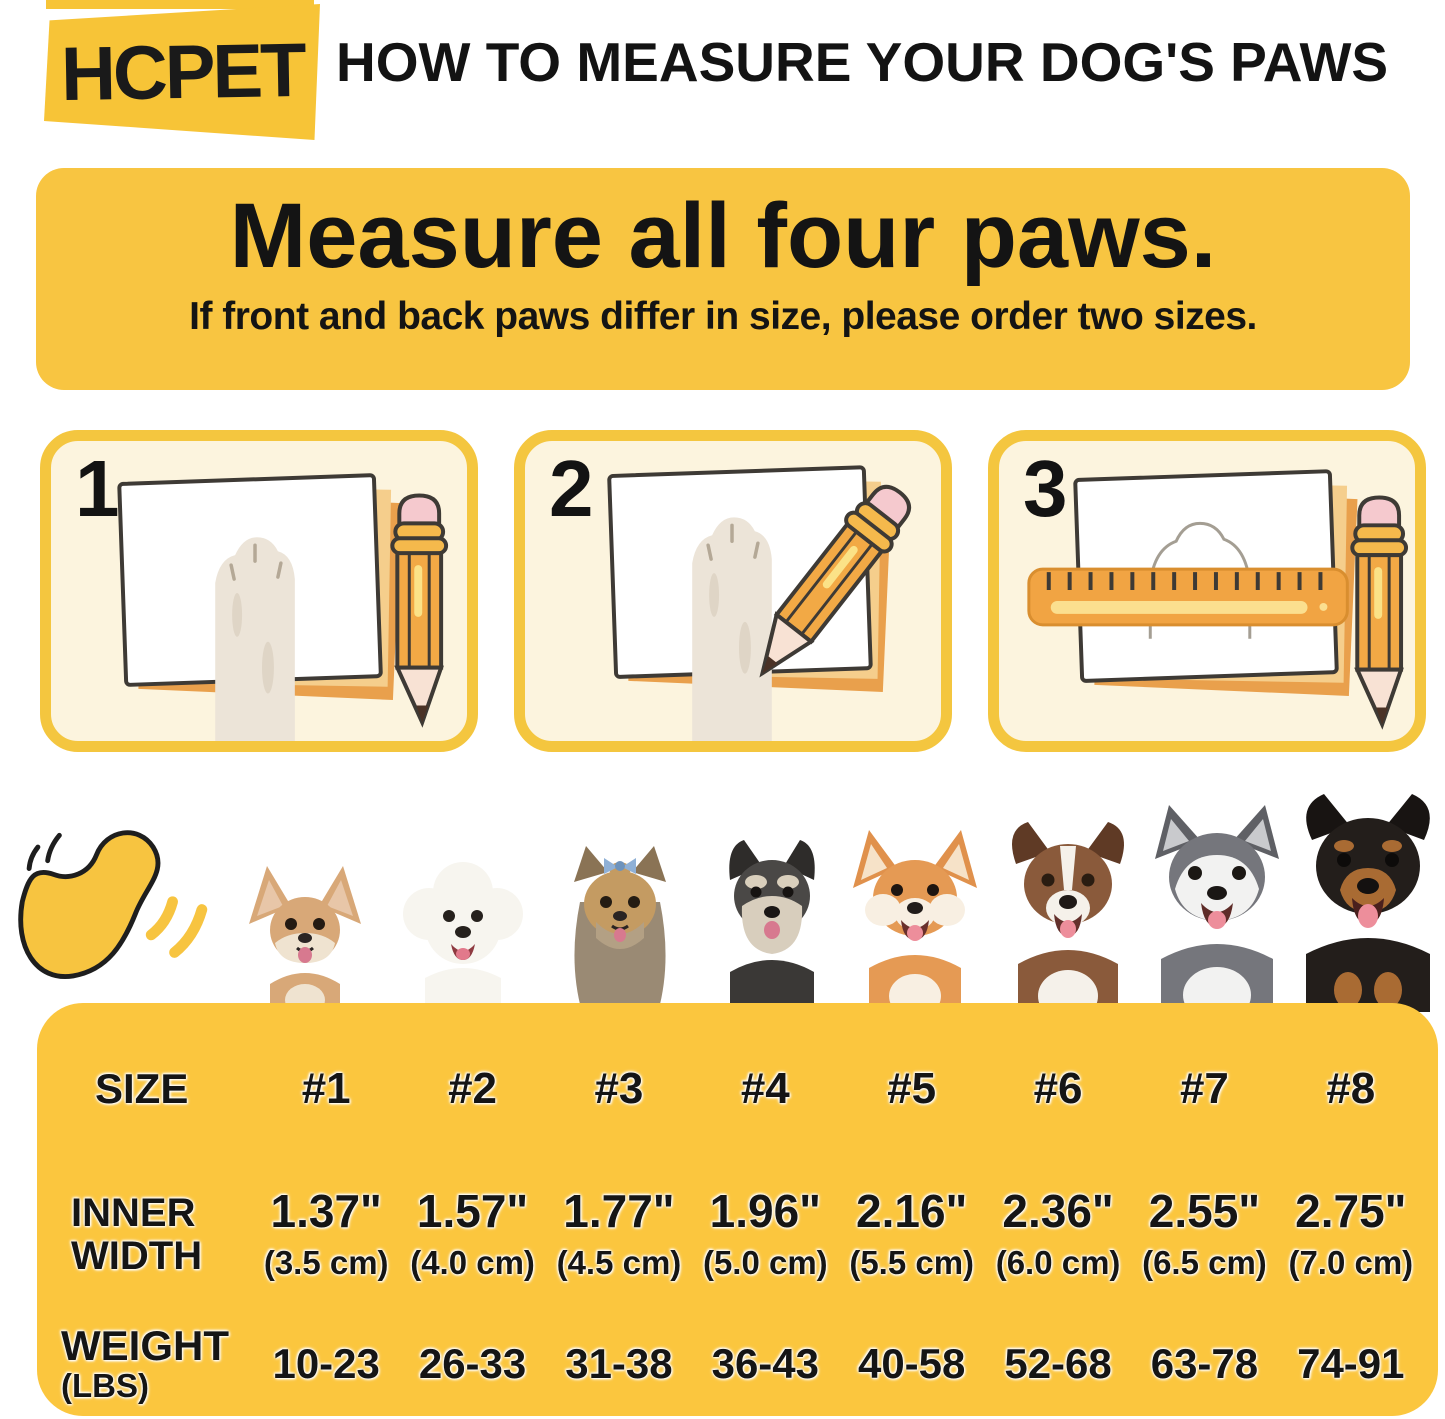 The height and width of the screenshot is (1419, 1445). I want to click on size-value: #7, so click(1204, 1088).